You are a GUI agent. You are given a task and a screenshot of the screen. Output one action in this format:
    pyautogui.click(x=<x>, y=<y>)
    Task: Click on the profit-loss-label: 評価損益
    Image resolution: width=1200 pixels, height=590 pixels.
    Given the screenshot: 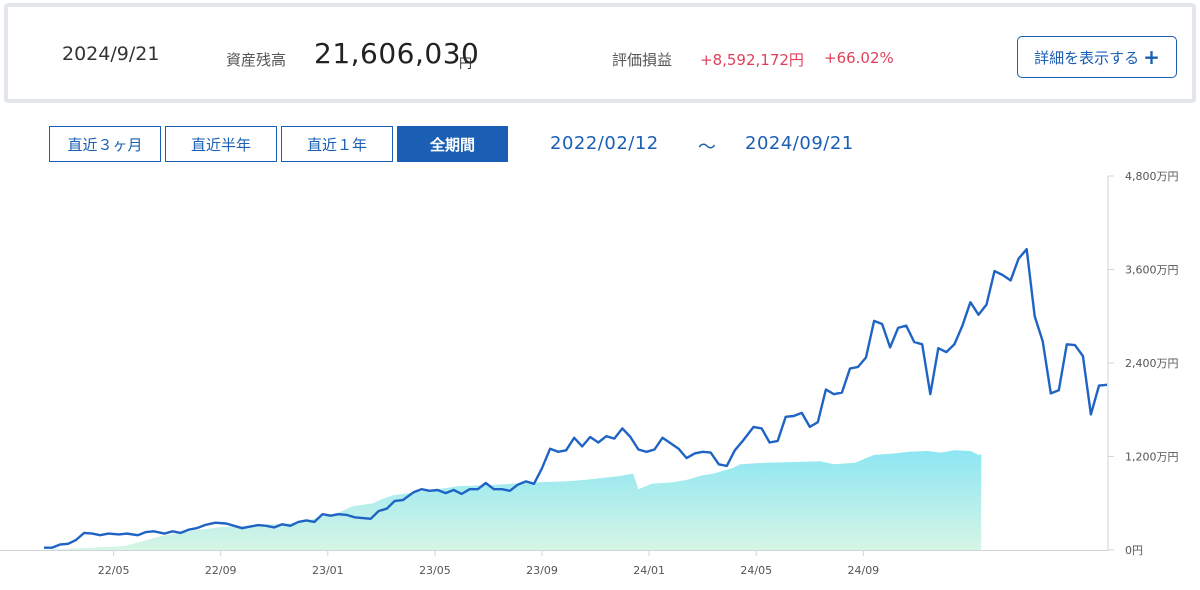 What is the action you would take?
    pyautogui.click(x=642, y=60)
    